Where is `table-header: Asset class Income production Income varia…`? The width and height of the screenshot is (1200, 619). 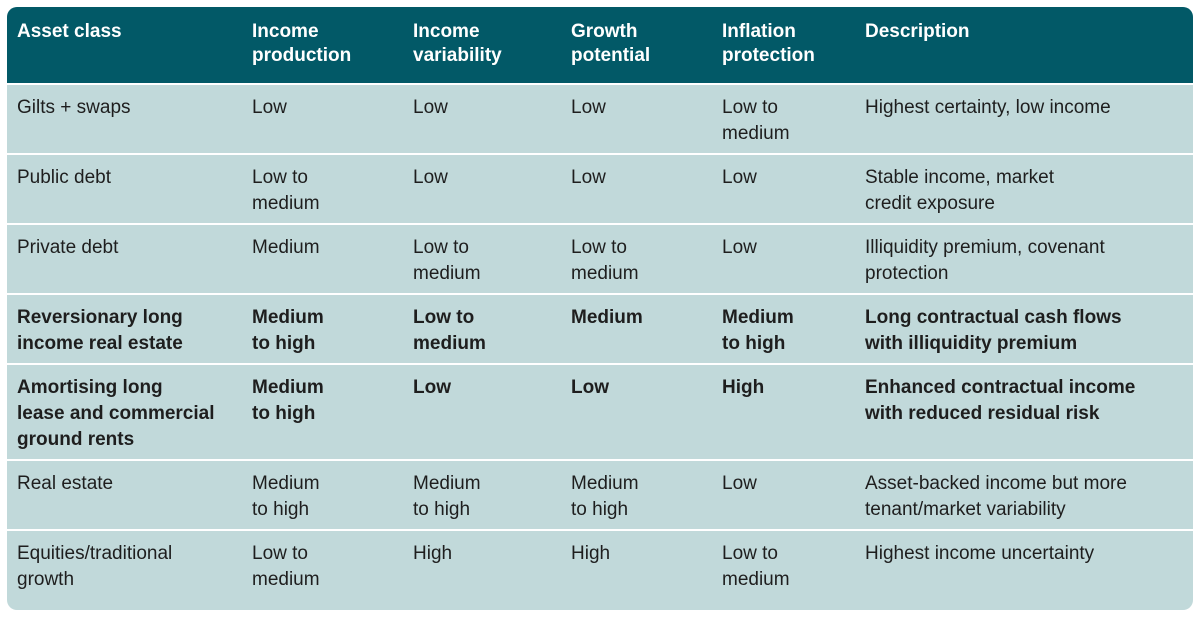
table-header: Asset class Income production Income varia… is located at coordinates (600, 45).